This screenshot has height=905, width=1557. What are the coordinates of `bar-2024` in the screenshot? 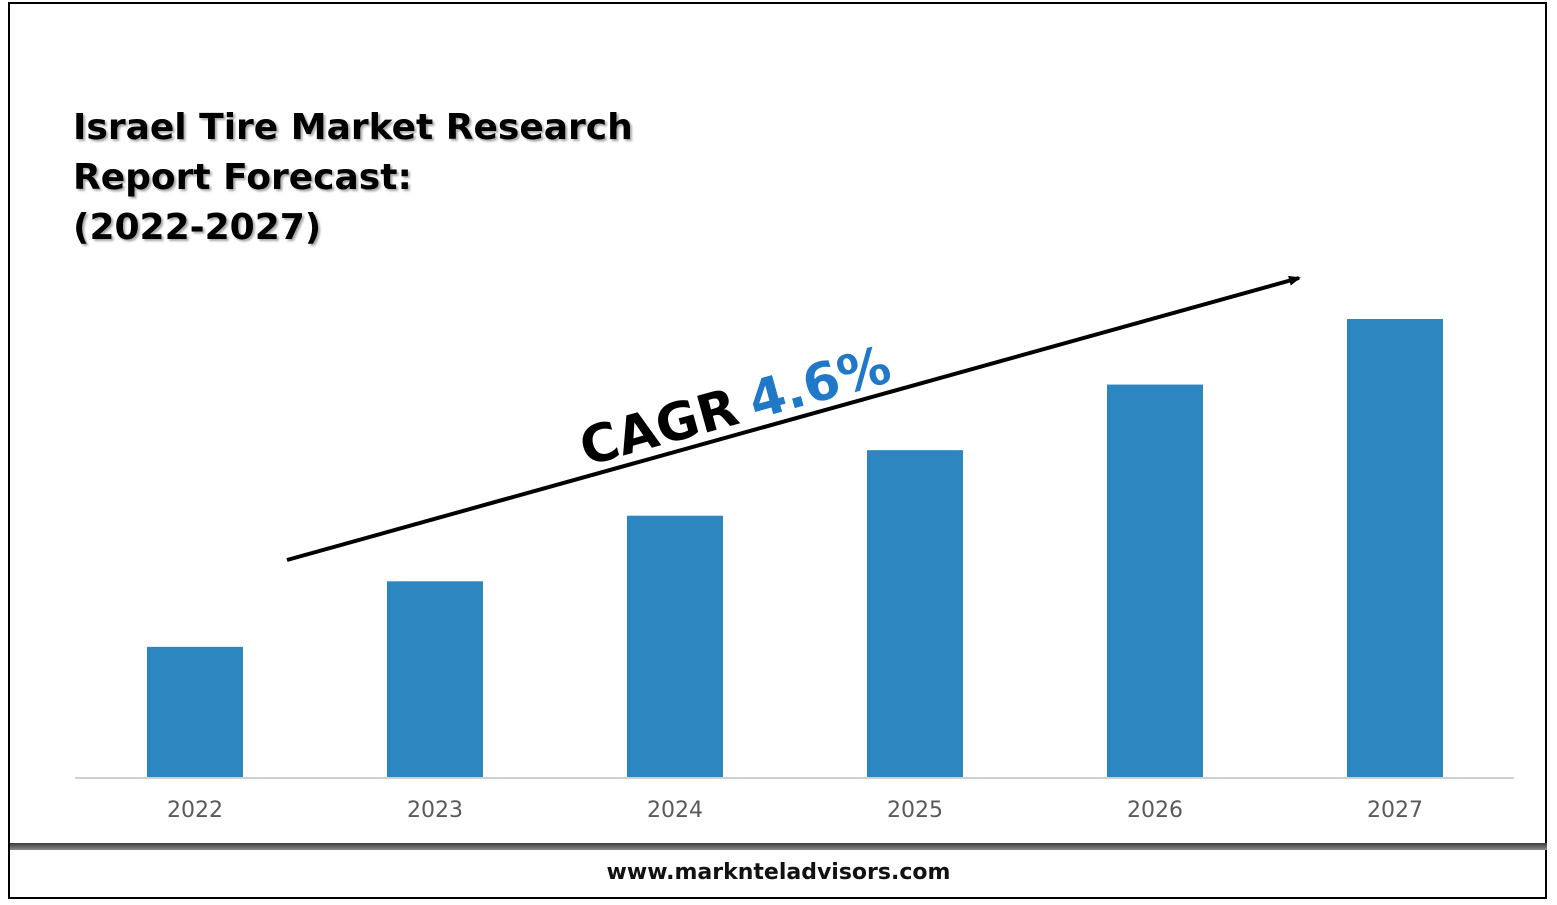 It's located at (675, 646).